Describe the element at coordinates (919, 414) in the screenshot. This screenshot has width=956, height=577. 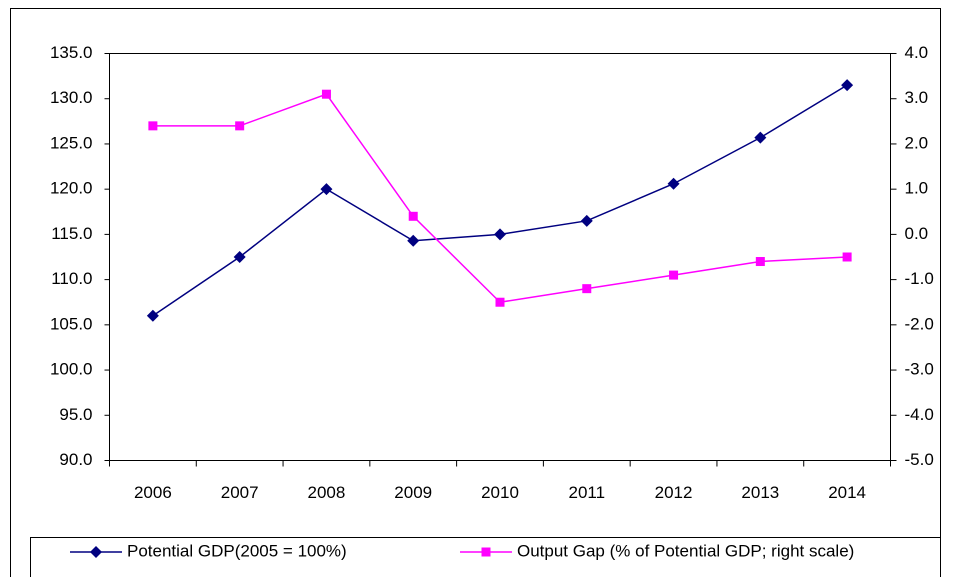
I see `y2-tick-label: -4.0` at that location.